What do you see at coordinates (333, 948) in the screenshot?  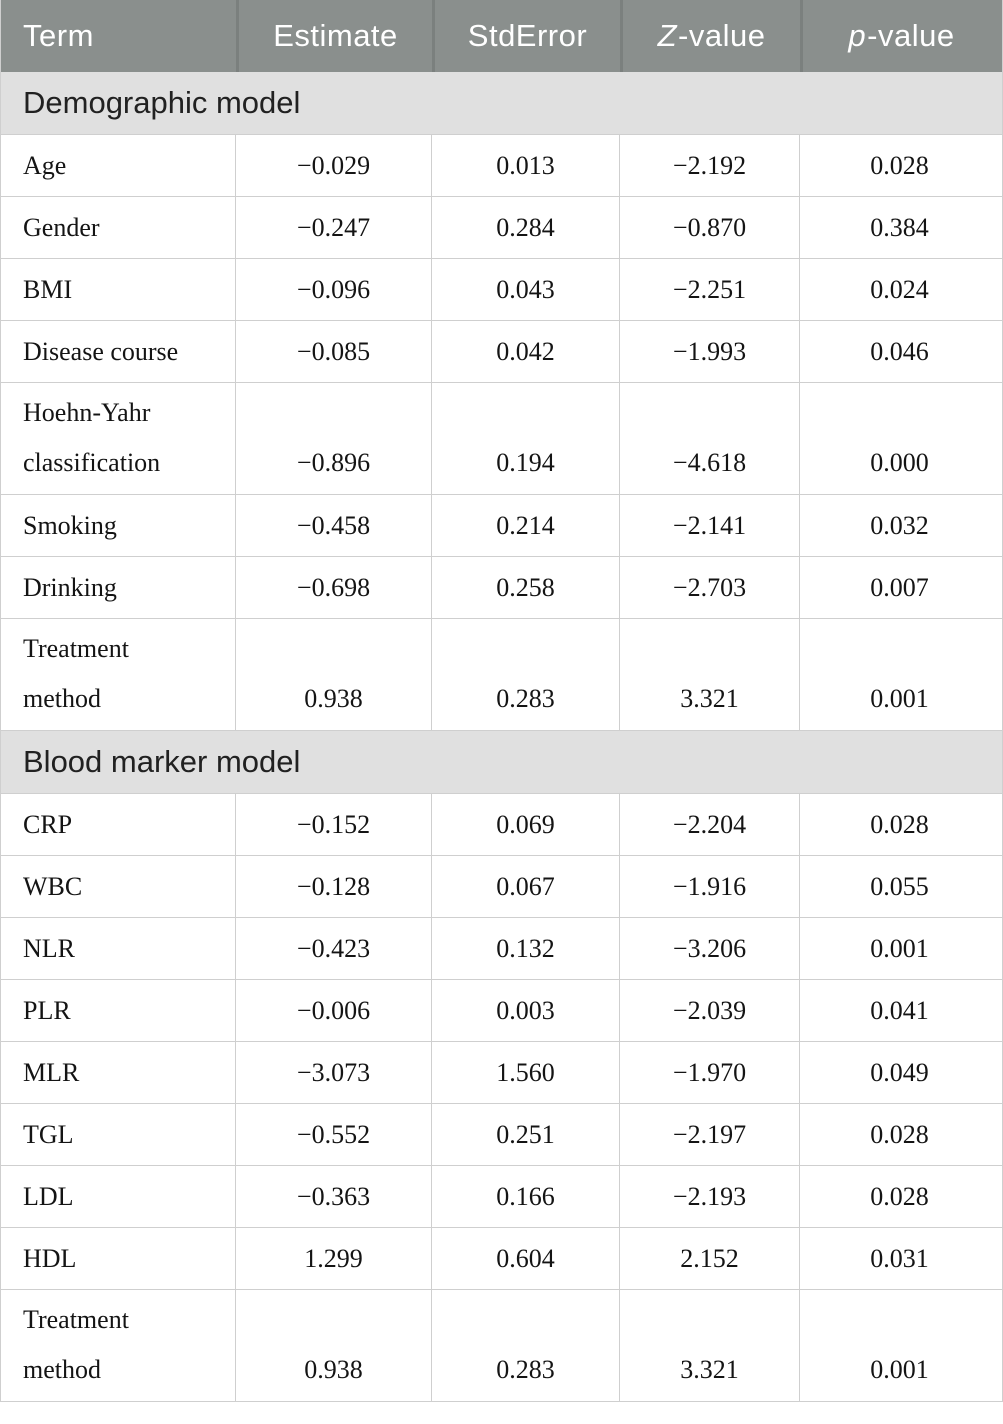 I see `estimate-cell: −0.423` at bounding box center [333, 948].